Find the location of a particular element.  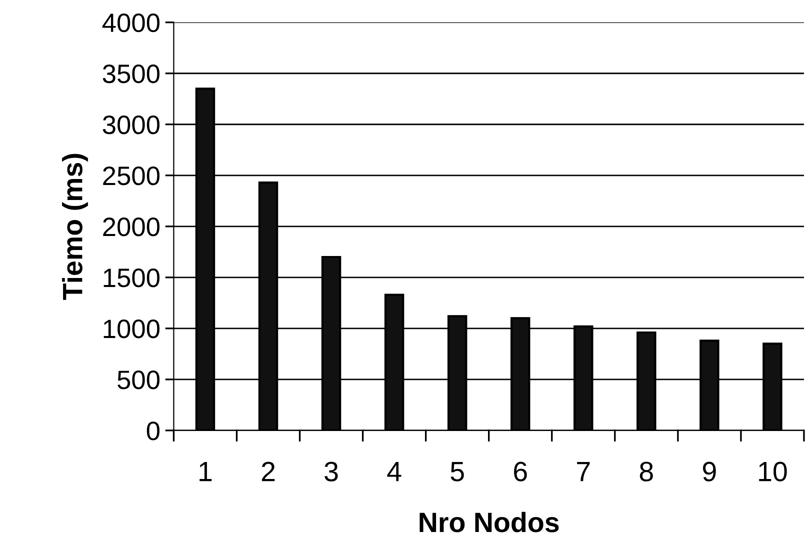

y-tick-label: 3000 is located at coordinates (131, 125).